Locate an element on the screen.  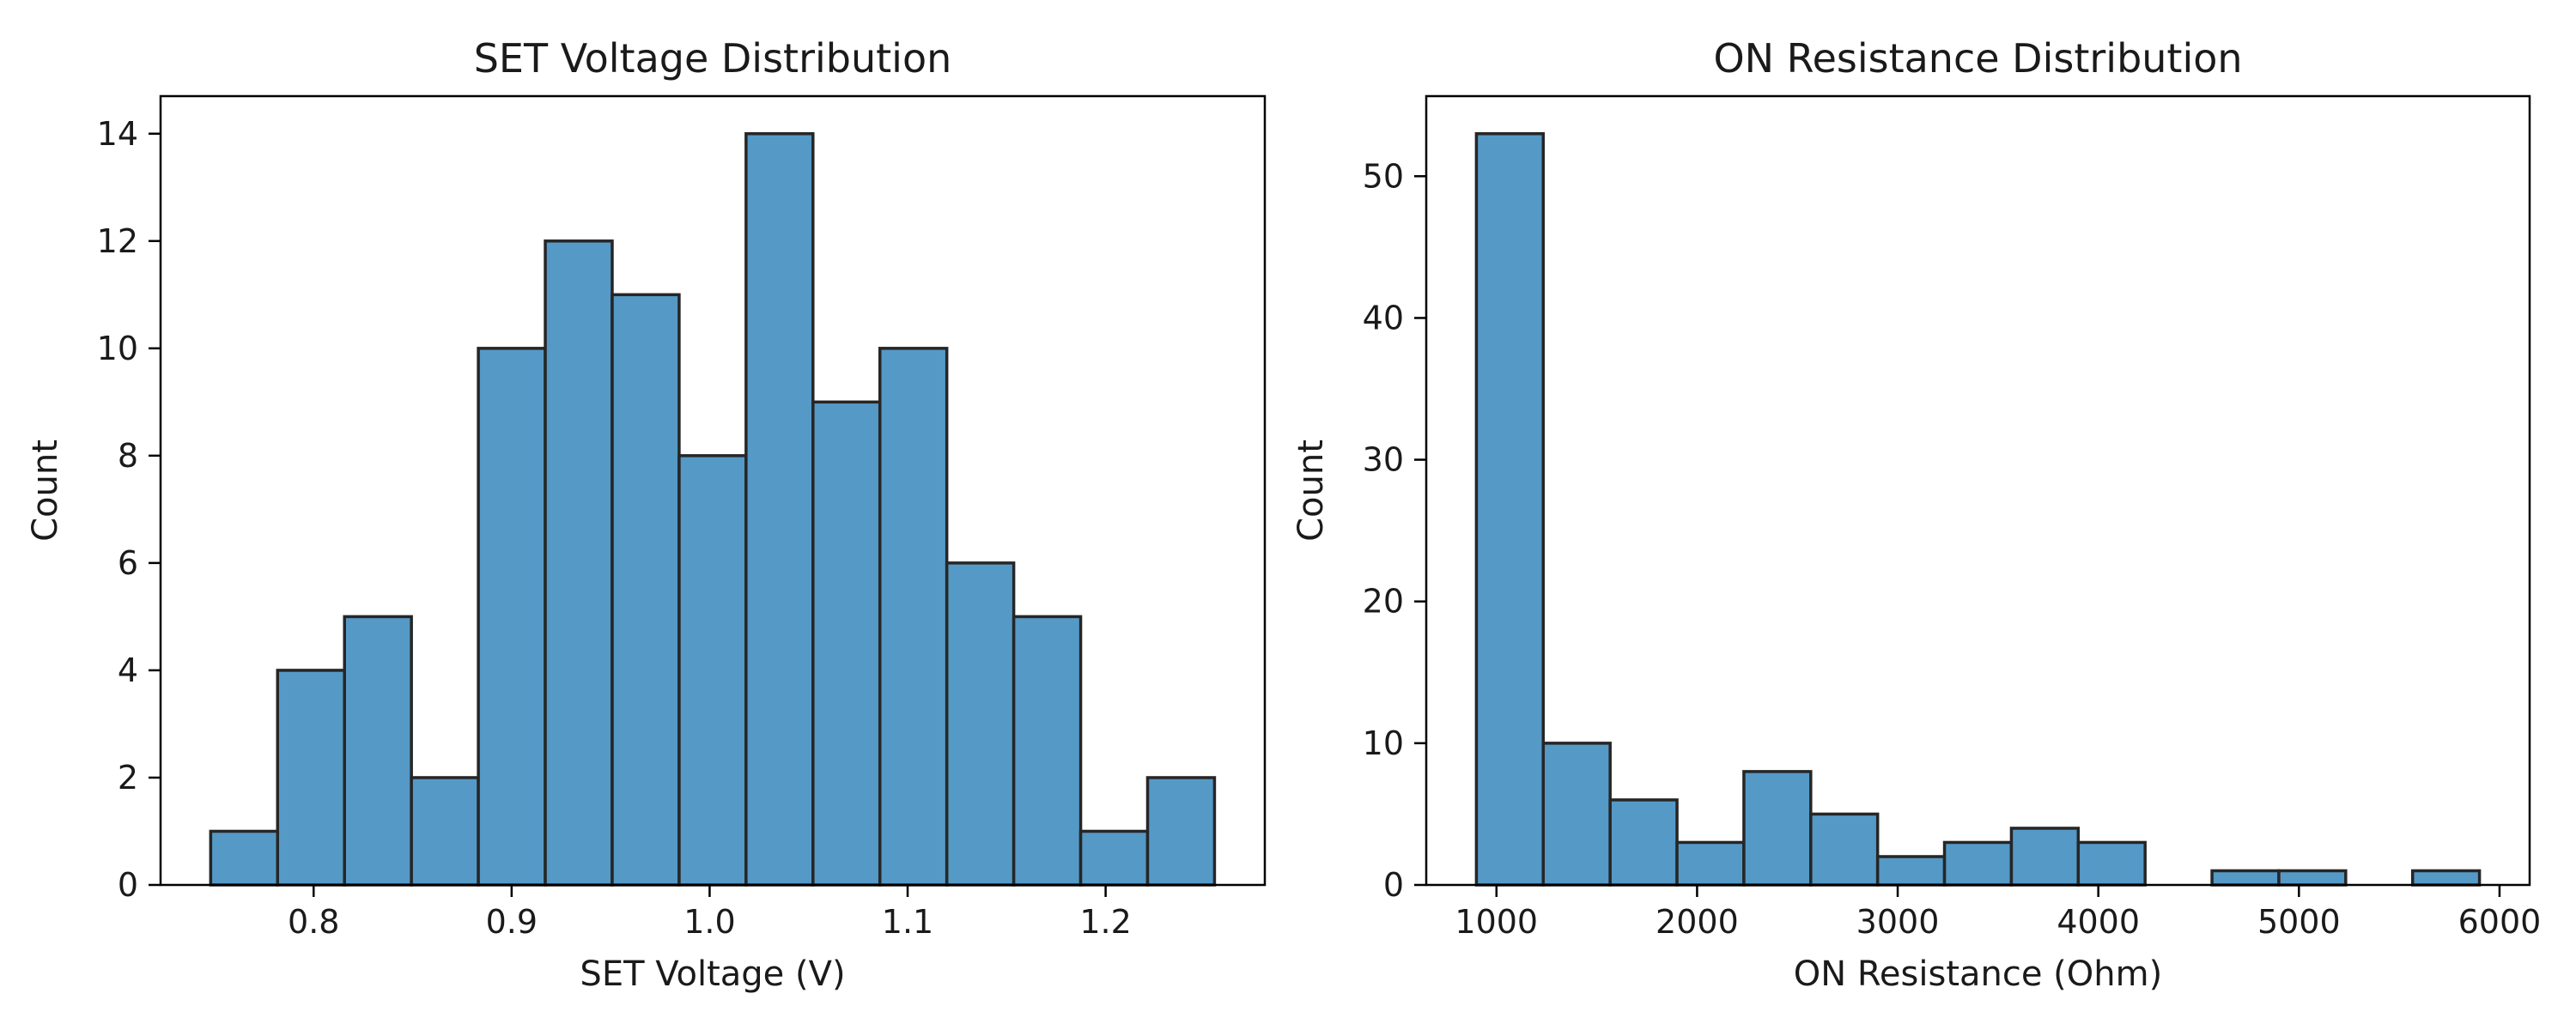
x-axis-ticks: 0.8 0.9 1.0 1.1 1.2 is located at coordinates (710, 913).